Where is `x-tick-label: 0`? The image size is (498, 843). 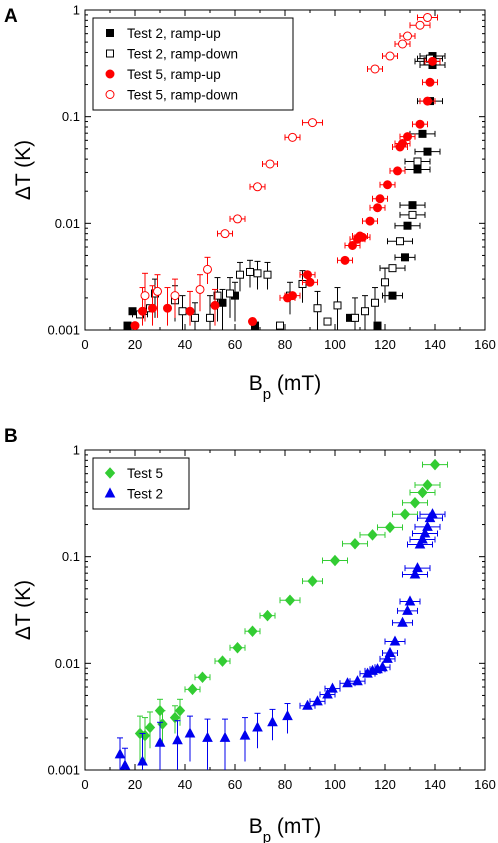 x-tick-label: 0 is located at coordinates (84, 344).